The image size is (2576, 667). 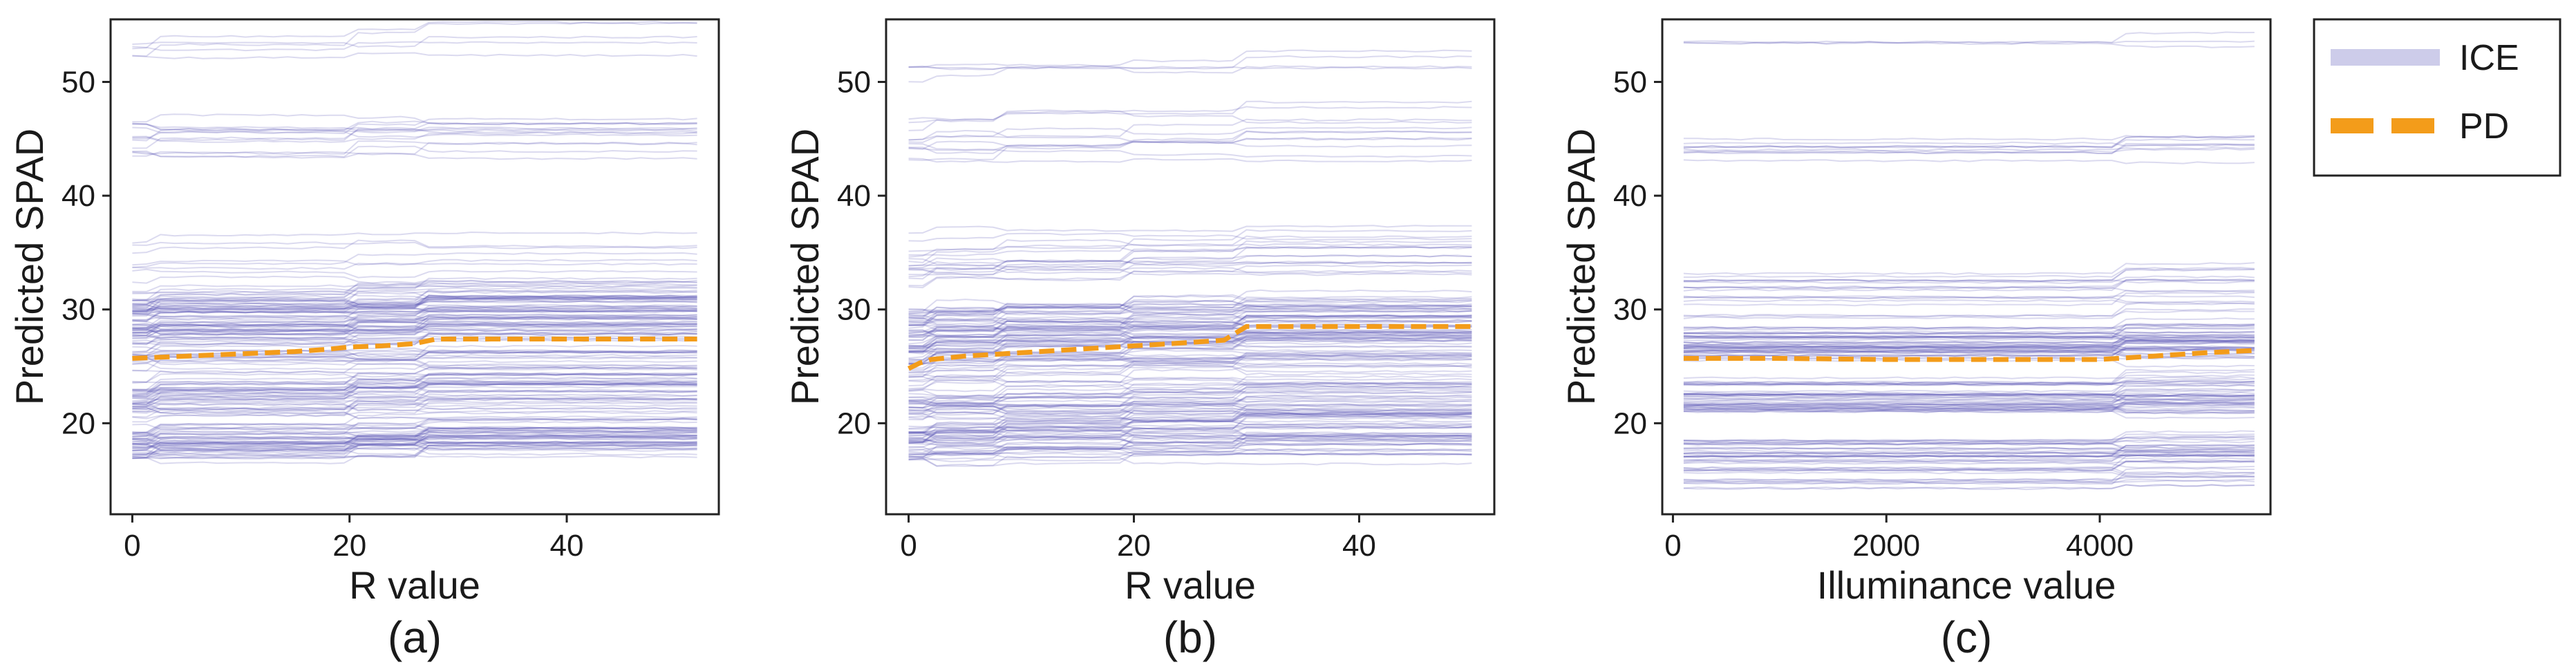 I want to click on y-tick-label: 40, so click(x=78, y=196).